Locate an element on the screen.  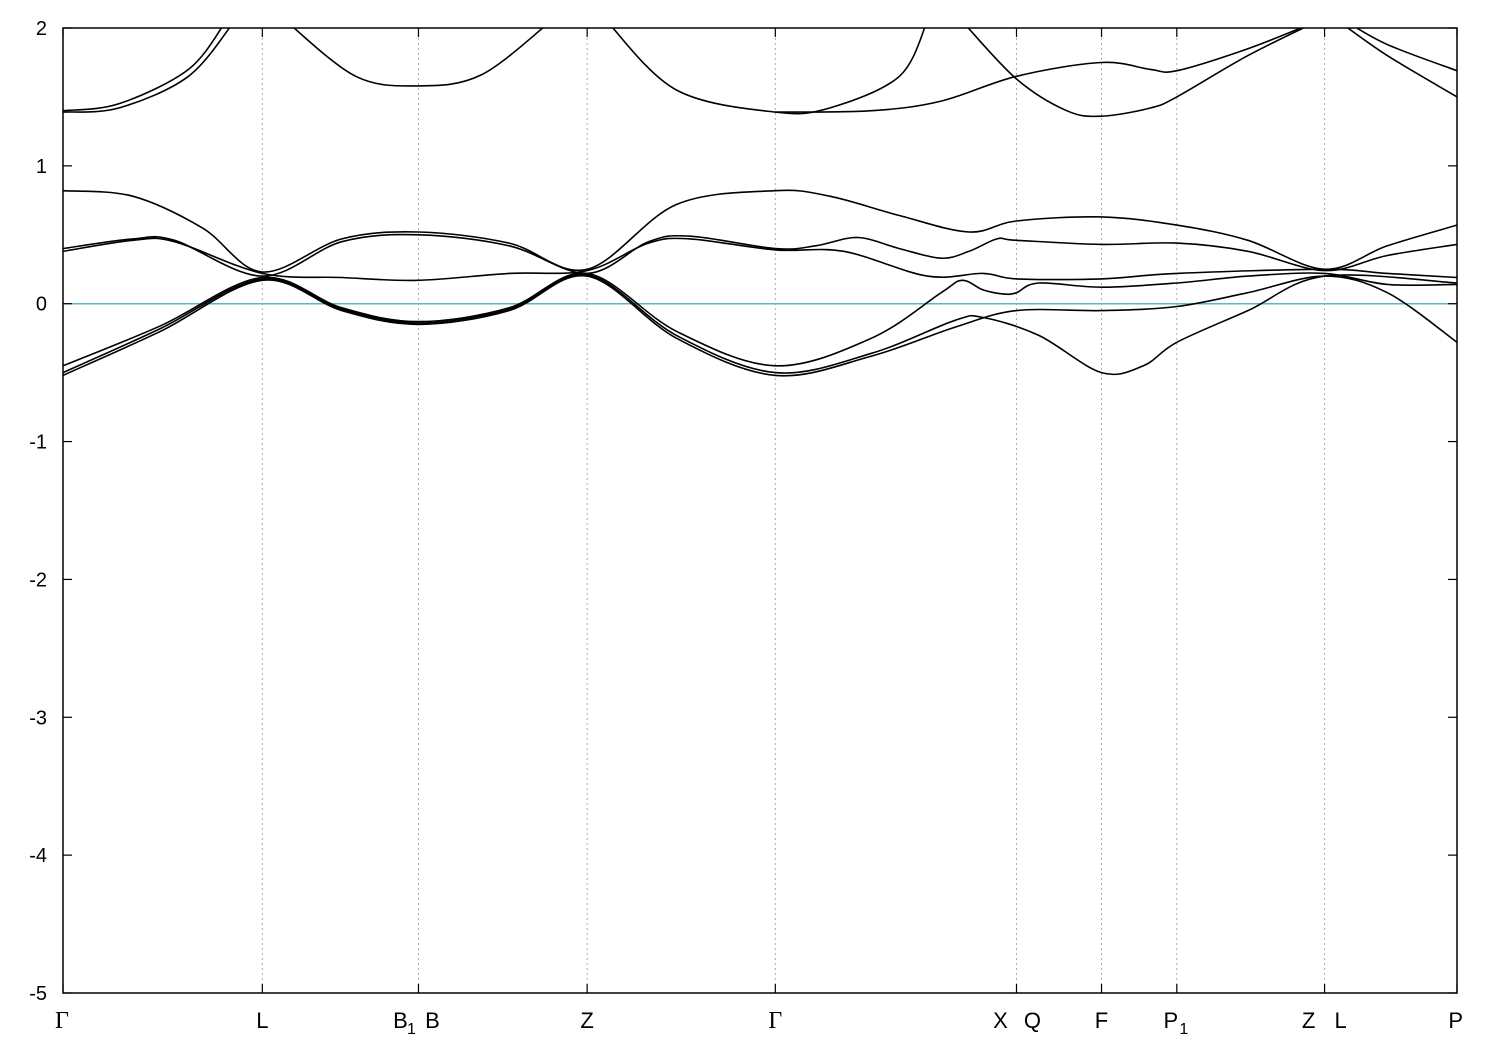
ytick-label: 0 is located at coordinates (41, 305).